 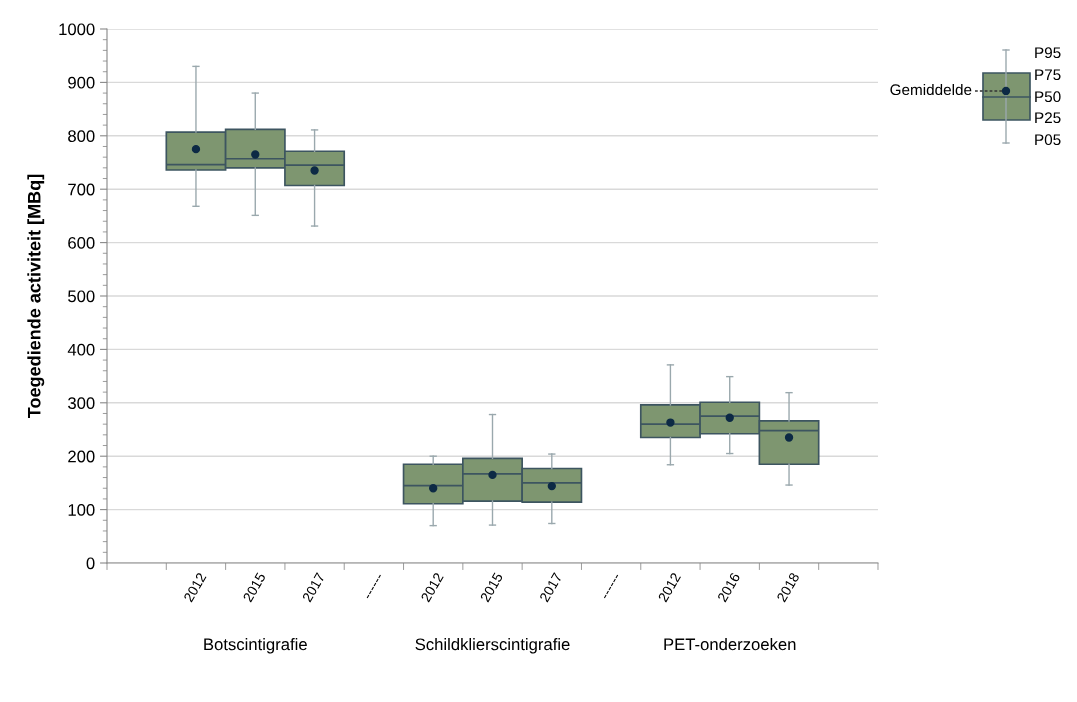 I want to click on y-tick-label: 400, so click(x=81, y=349).